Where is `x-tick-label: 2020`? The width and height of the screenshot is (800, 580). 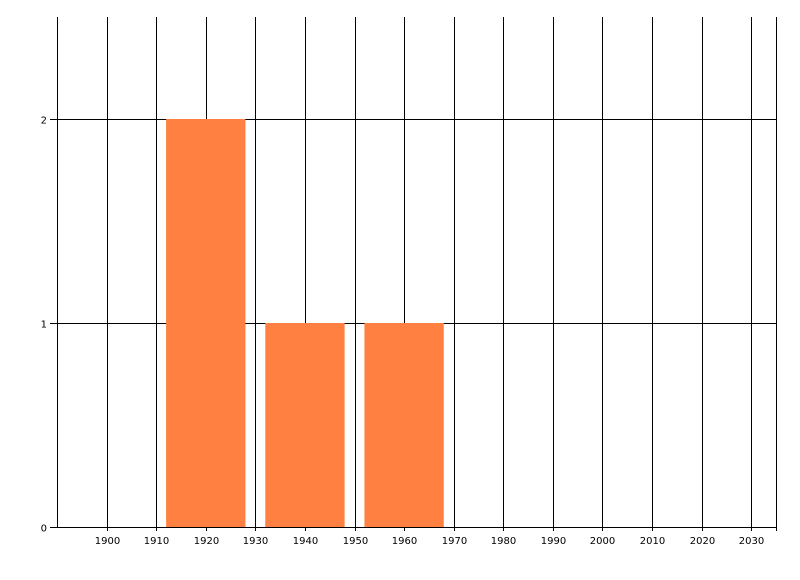
x-tick-label: 2020 is located at coordinates (702, 541).